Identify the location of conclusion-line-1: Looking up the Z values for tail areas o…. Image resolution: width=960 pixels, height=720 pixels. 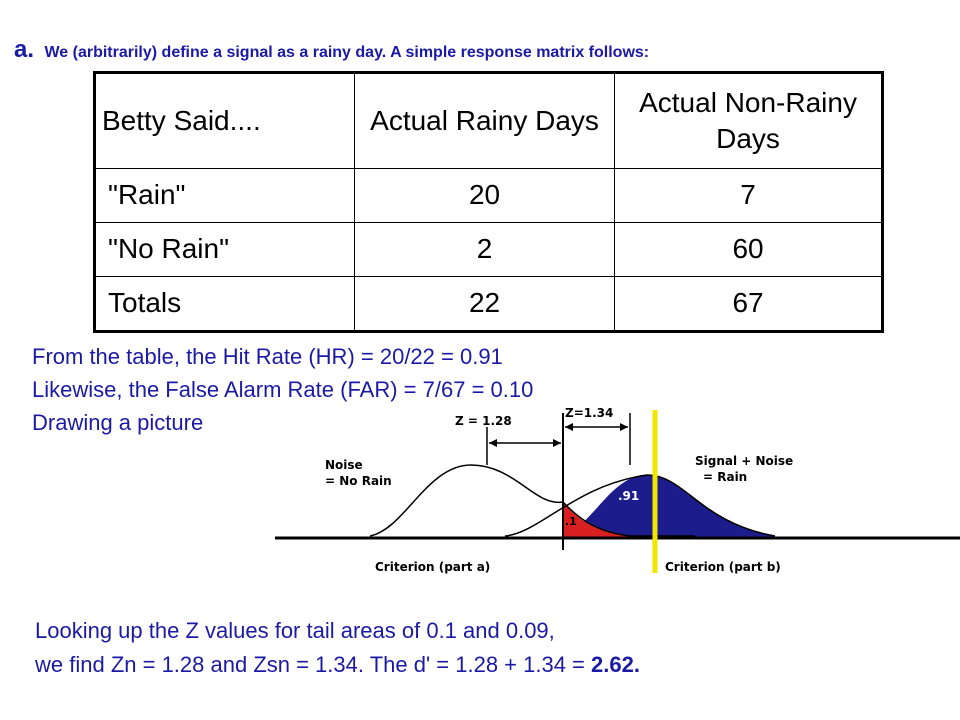
(295, 630).